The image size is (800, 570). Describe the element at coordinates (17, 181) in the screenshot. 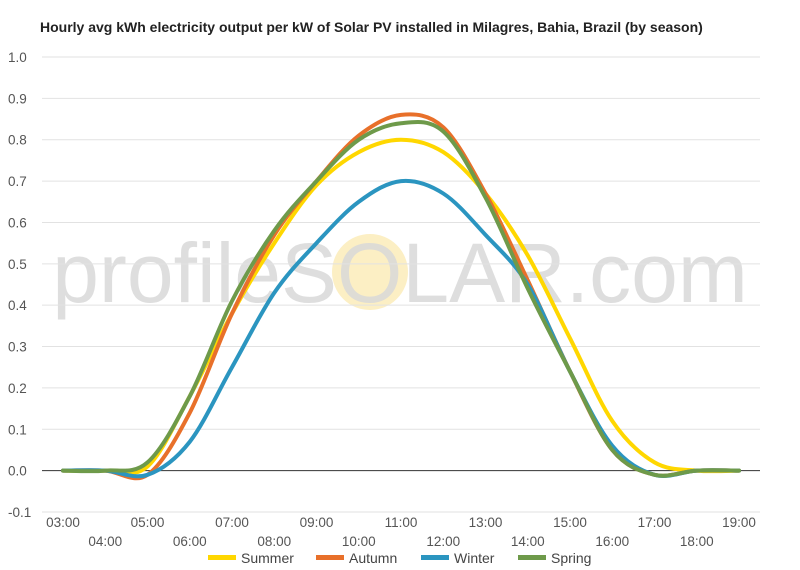

I see `y-tick-label: 0.7` at that location.